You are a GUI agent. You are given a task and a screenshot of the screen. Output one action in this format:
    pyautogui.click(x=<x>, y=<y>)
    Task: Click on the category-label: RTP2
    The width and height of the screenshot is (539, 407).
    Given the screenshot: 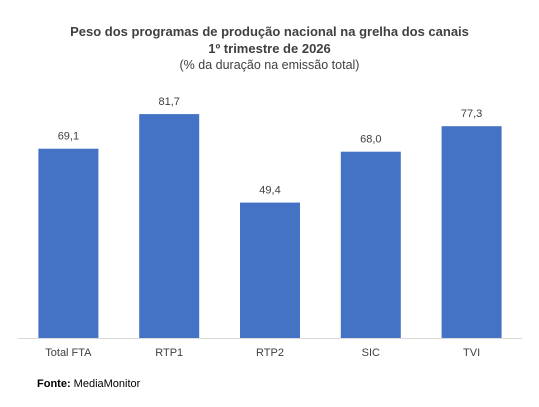 What is the action you would take?
    pyautogui.click(x=270, y=353)
    